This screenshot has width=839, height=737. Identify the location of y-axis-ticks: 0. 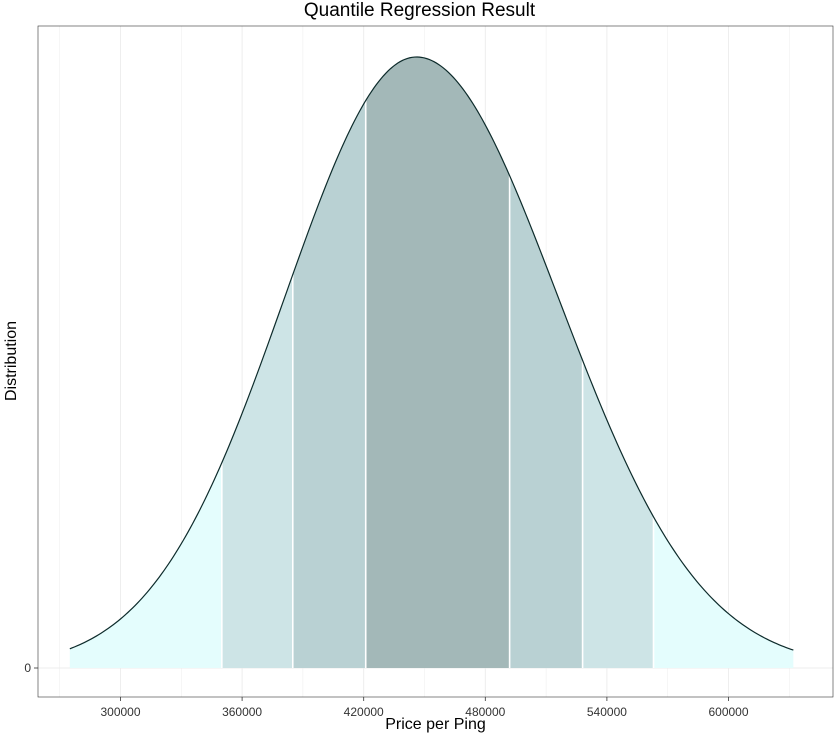
(31, 668).